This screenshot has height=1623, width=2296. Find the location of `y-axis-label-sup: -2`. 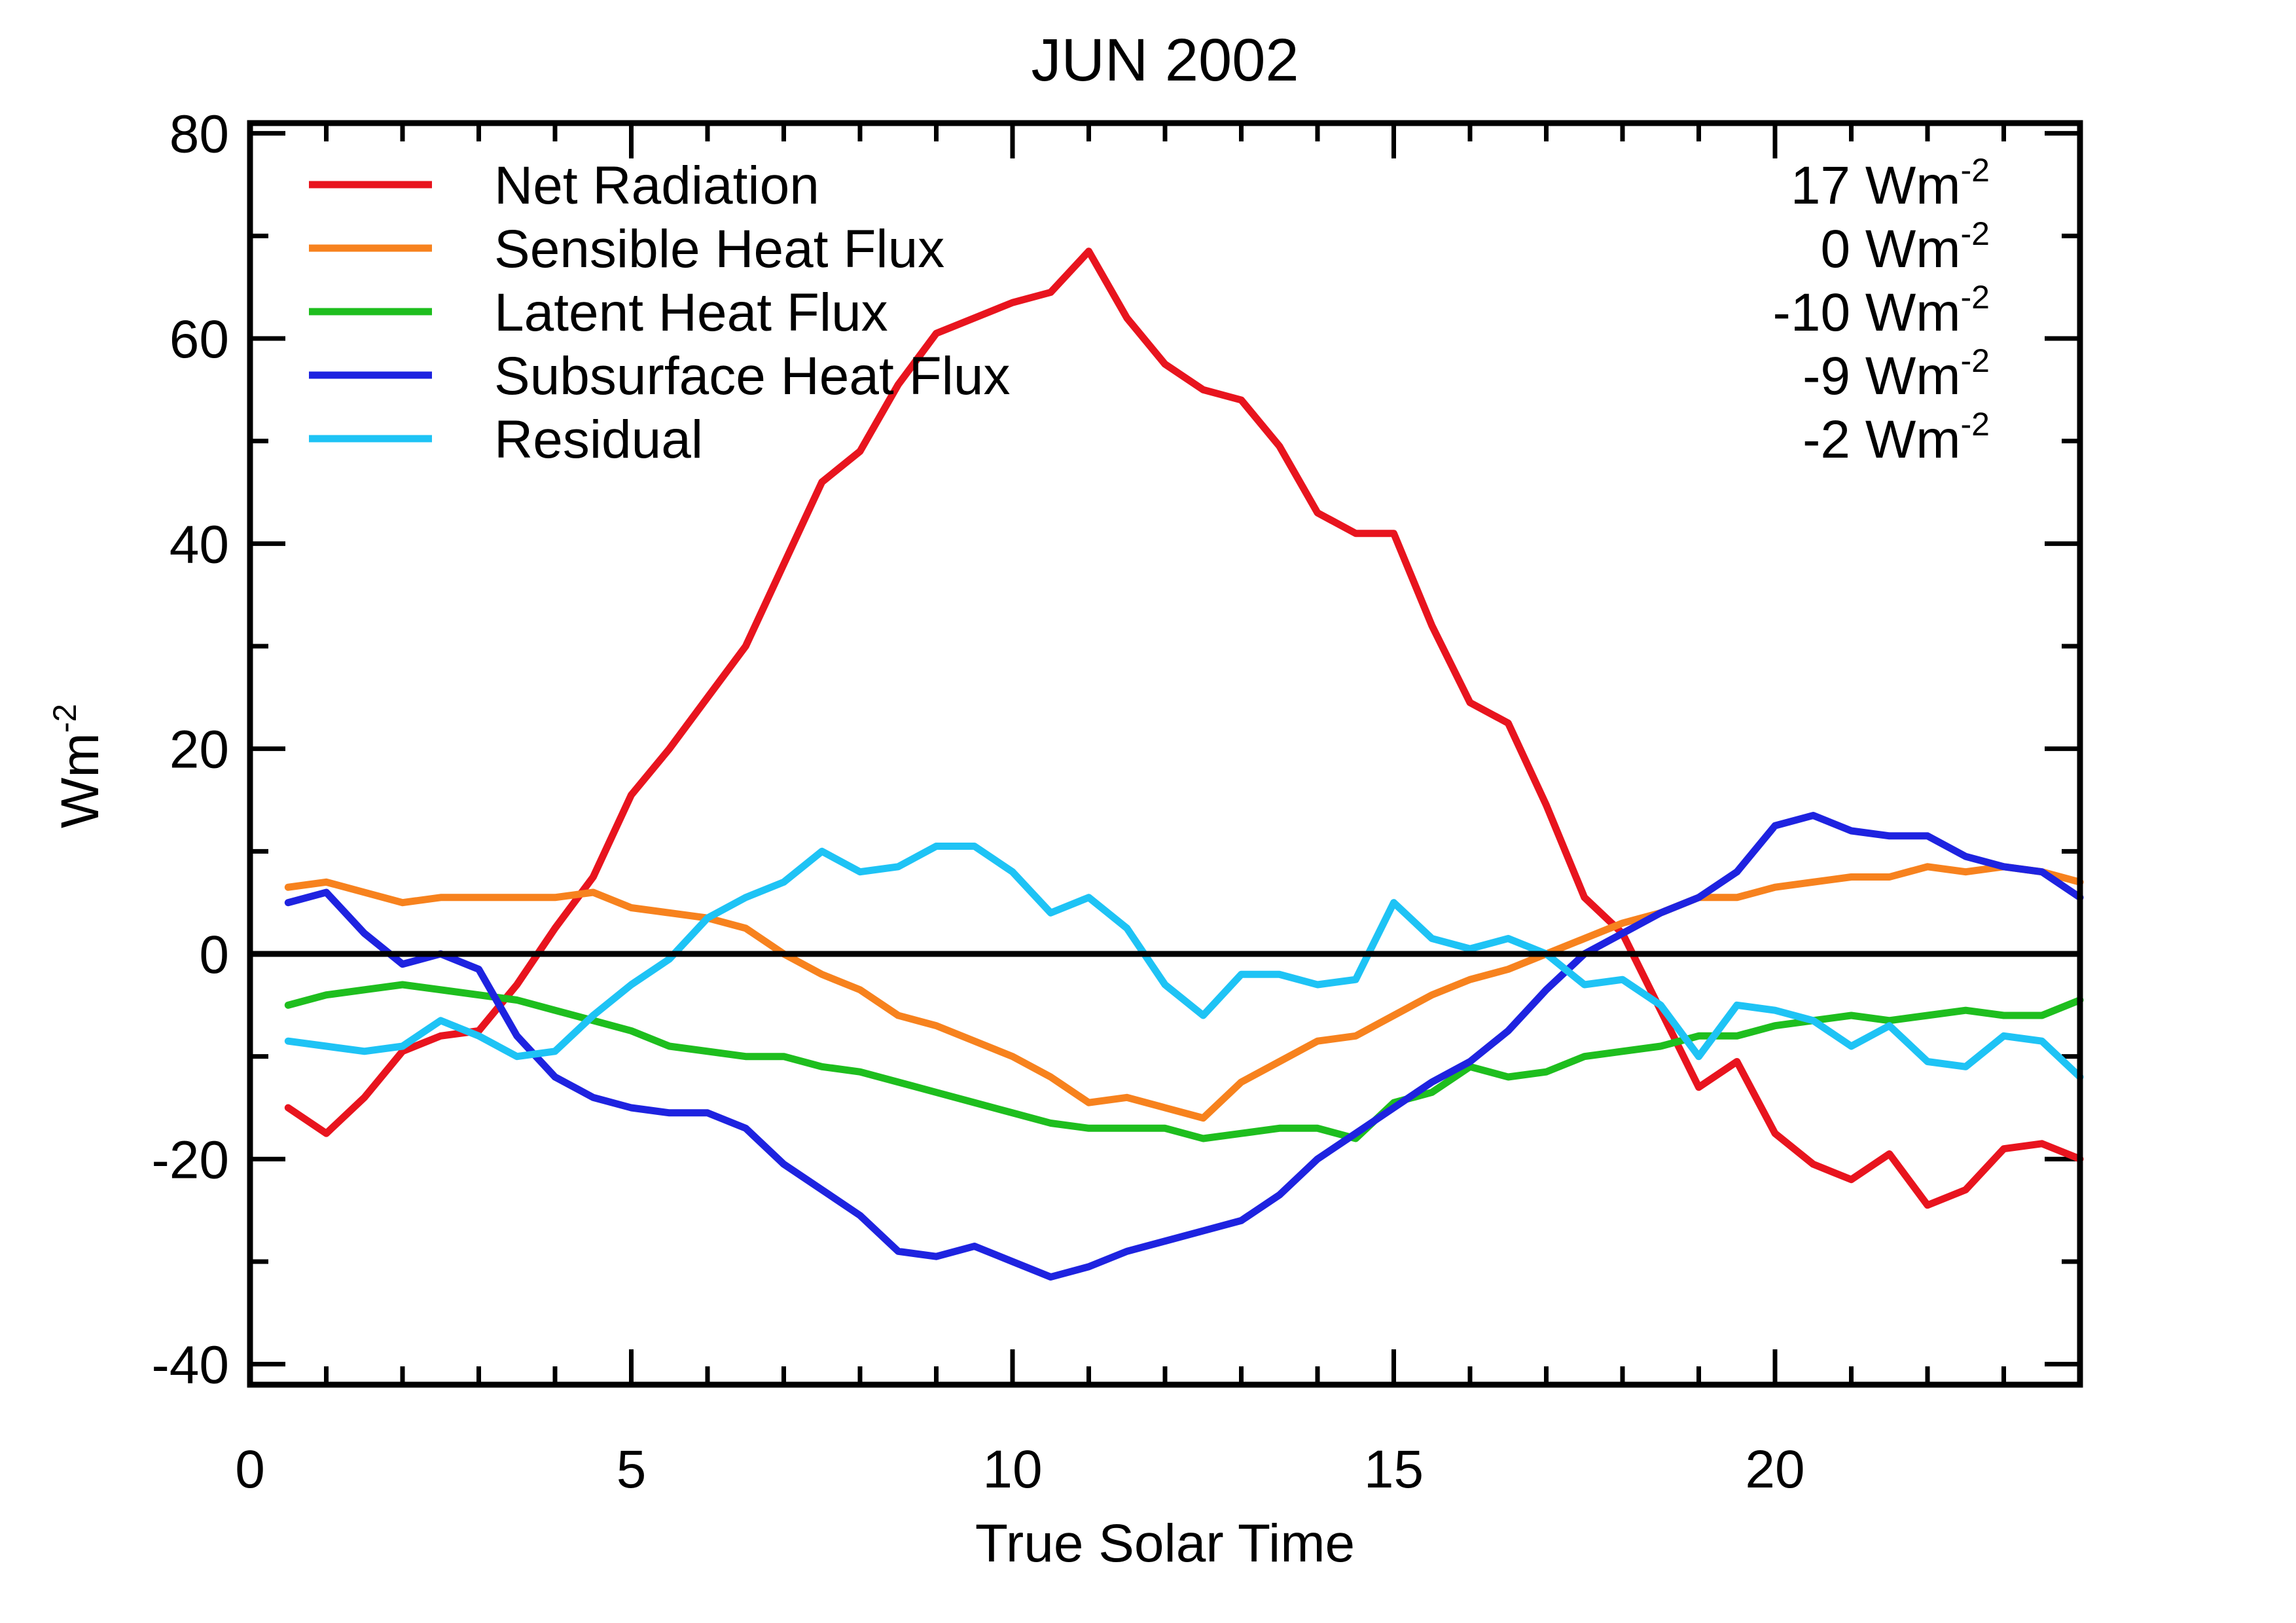

y-axis-label-sup: -2 is located at coordinates (64, 718).